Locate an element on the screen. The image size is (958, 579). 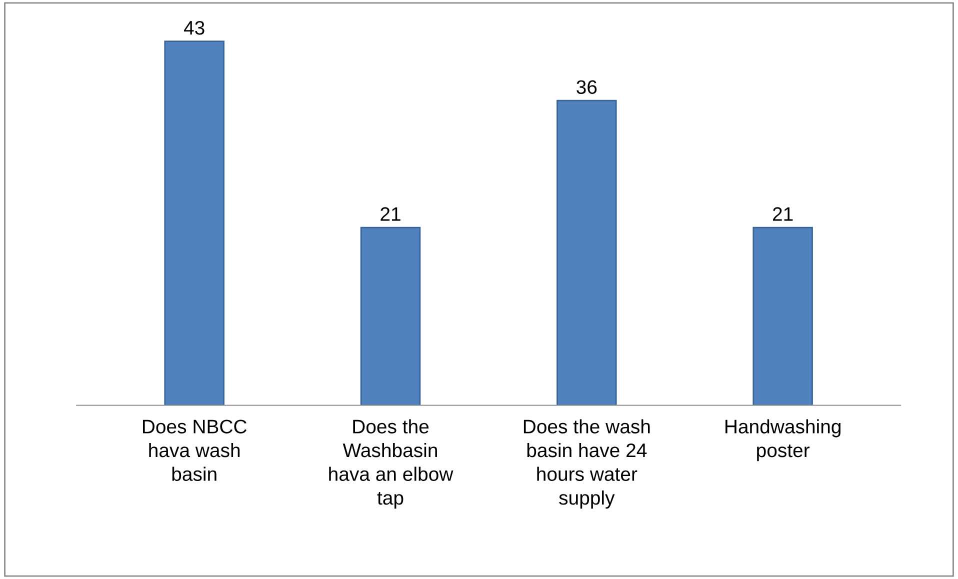
x-tick-label: Does the wash basin have 24 hours water supply is located at coordinates (587, 464).